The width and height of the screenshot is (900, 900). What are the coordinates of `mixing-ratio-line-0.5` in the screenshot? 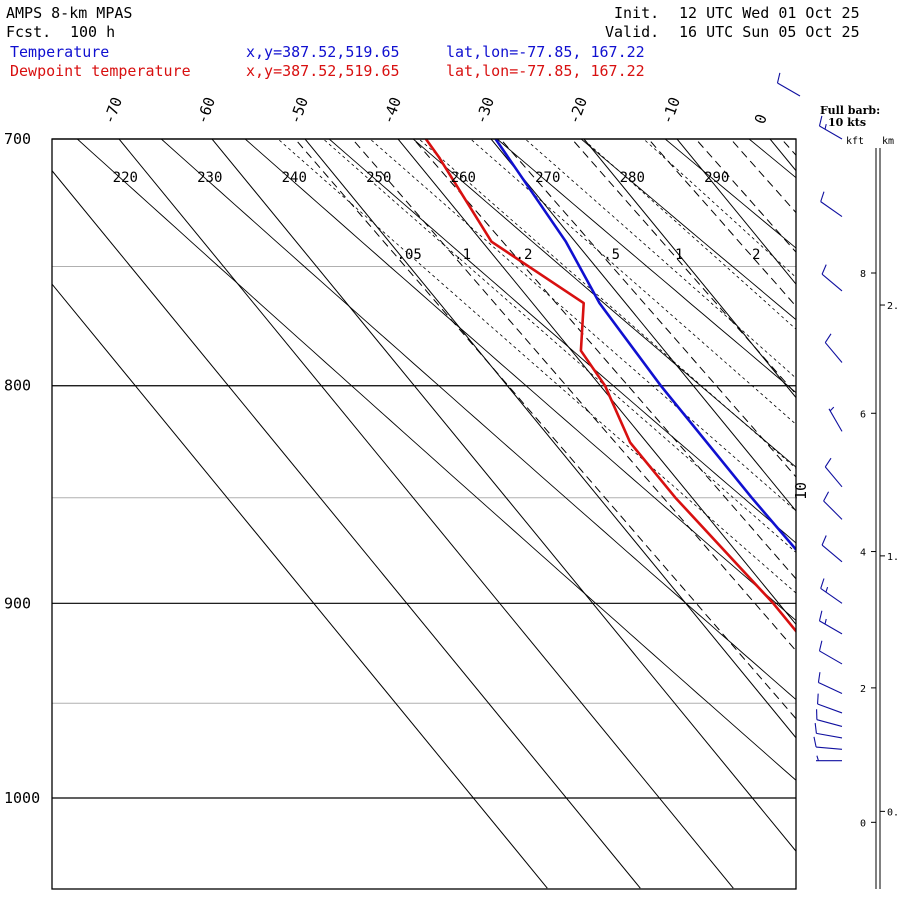 It's located at (647, 308).